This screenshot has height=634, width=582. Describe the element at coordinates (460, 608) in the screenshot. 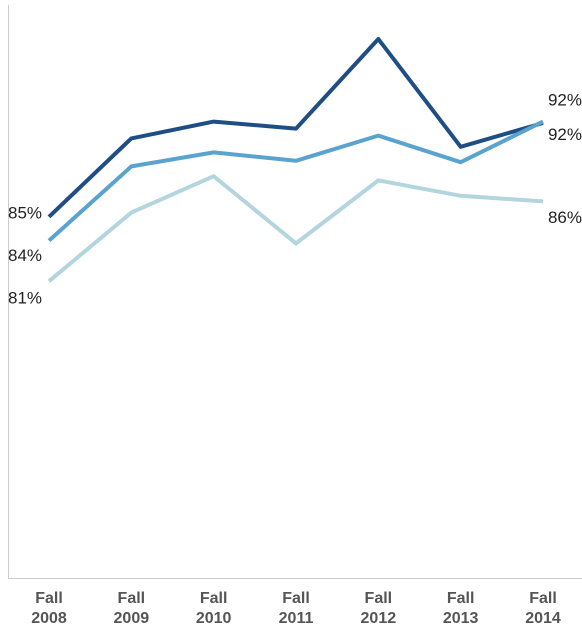

I see `x-tick-label: Fall 2013` at that location.